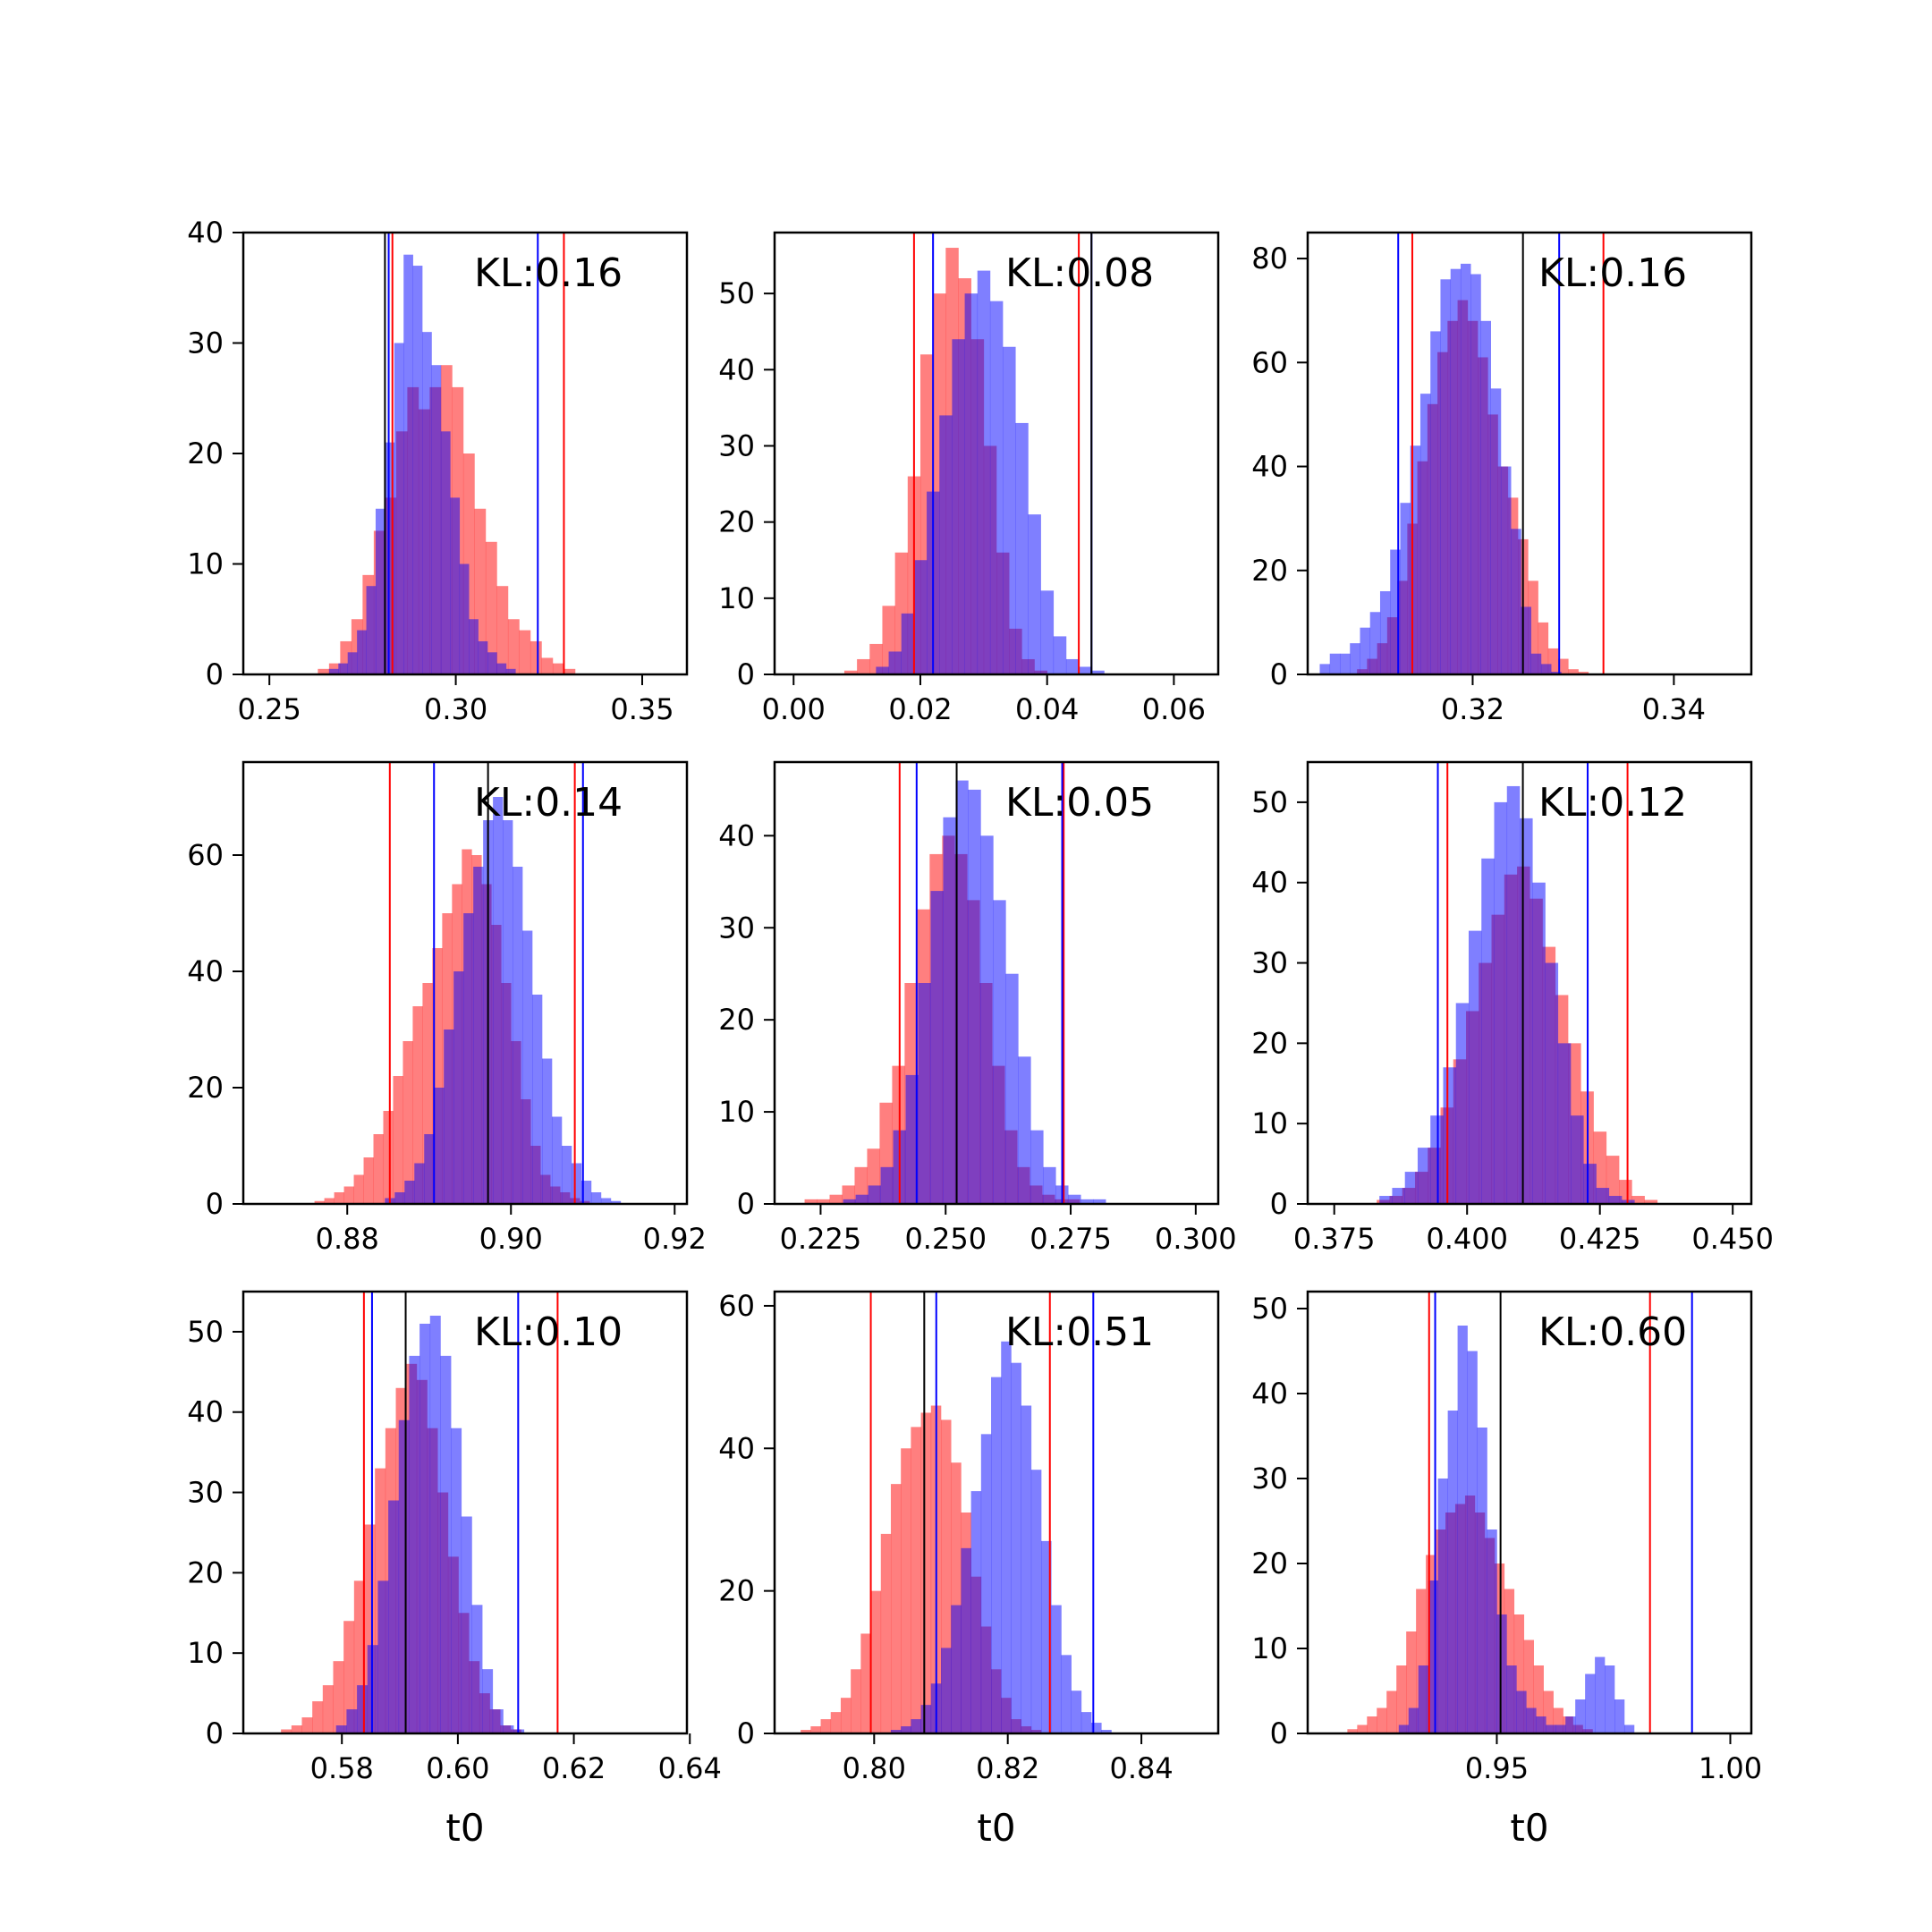 This screenshot has width=1932, height=1932. I want to click on x-axis-ticks: 0.375 0.400 0.425 0.450, so click(1533, 1230).